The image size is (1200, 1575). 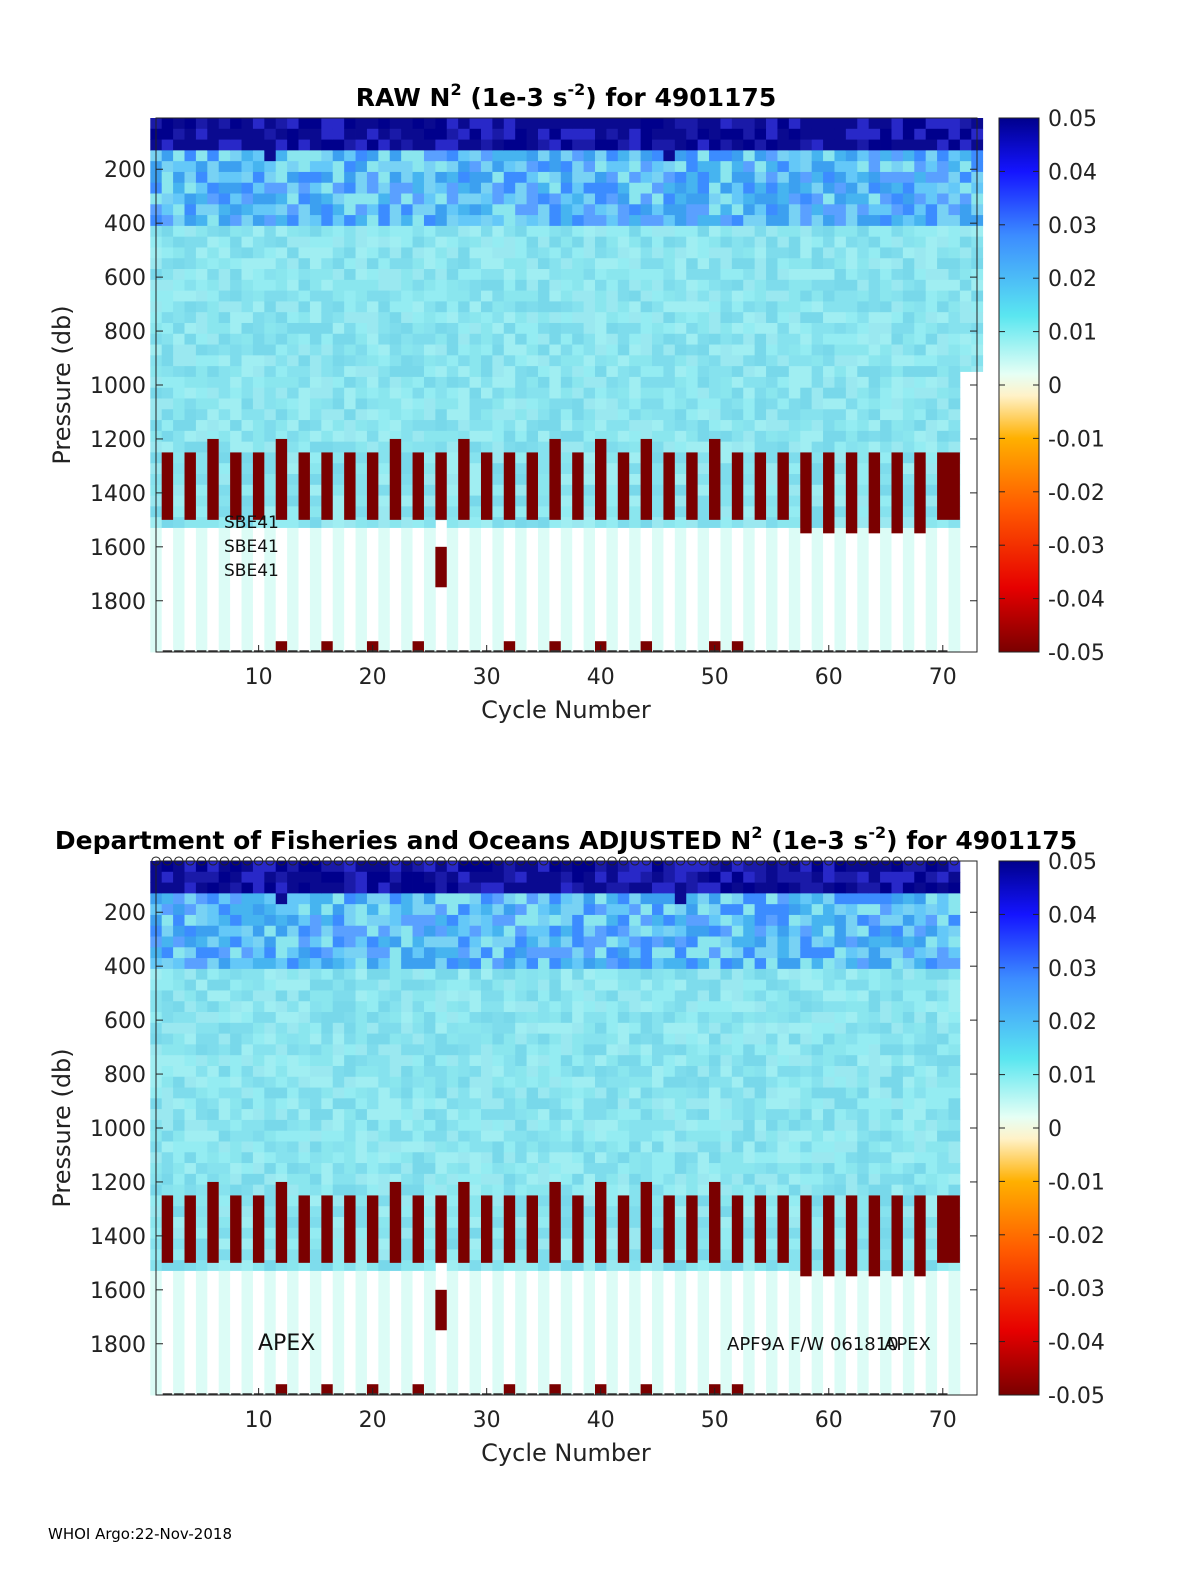 I want to click on raw-annotation-2: SBE41, so click(x=251, y=547).